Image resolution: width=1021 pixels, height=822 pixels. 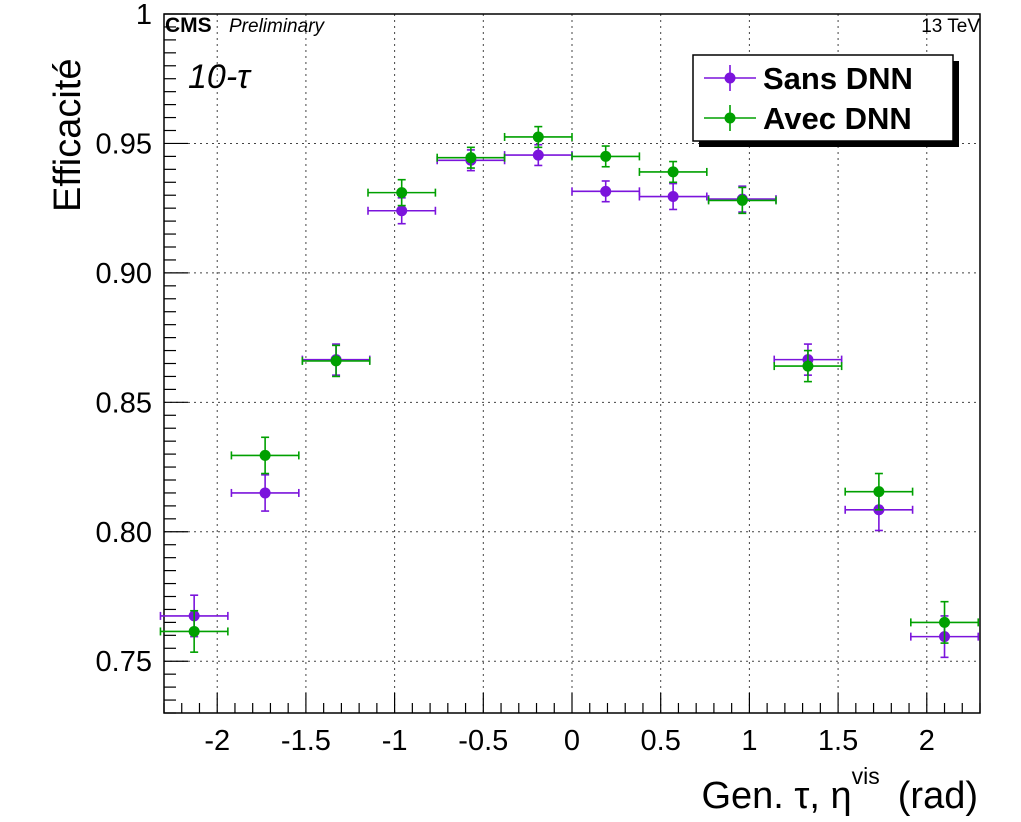 What do you see at coordinates (395, 741) in the screenshot?
I see `x-tick-label: -1` at bounding box center [395, 741].